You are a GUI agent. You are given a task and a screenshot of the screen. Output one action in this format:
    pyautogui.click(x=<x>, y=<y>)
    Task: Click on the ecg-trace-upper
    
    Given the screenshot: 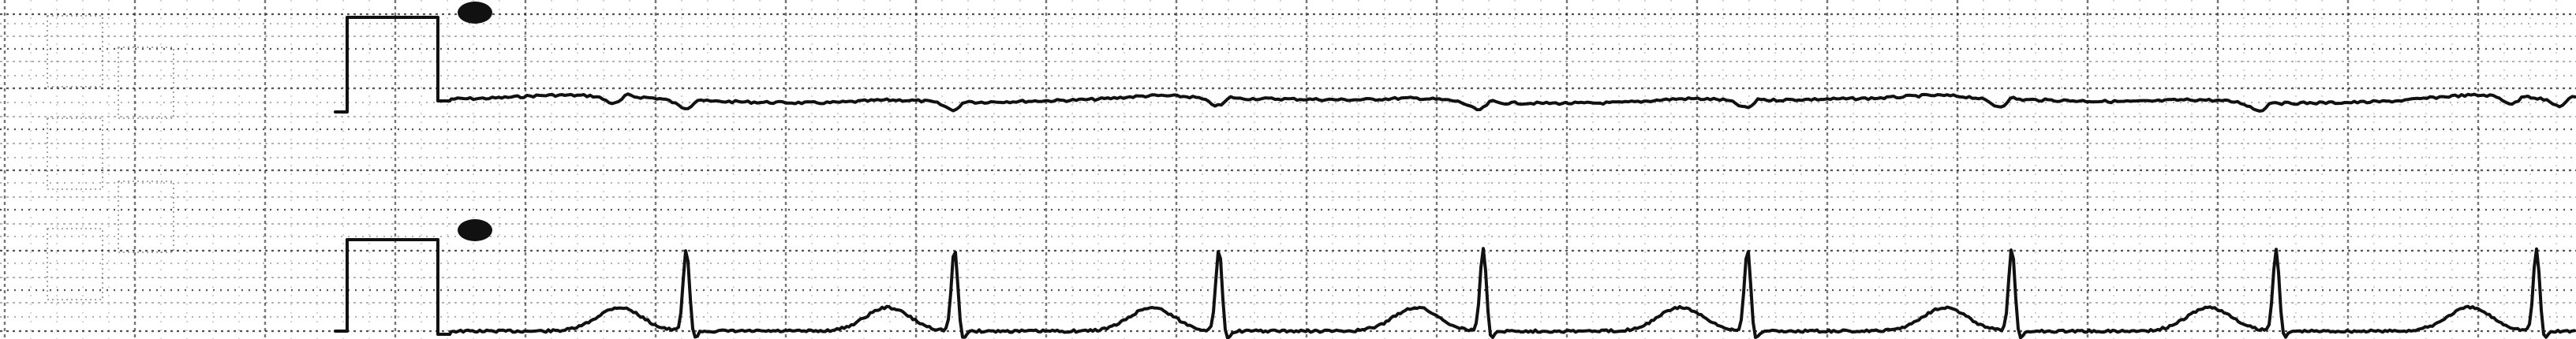 What is the action you would take?
    pyautogui.click(x=1512, y=102)
    